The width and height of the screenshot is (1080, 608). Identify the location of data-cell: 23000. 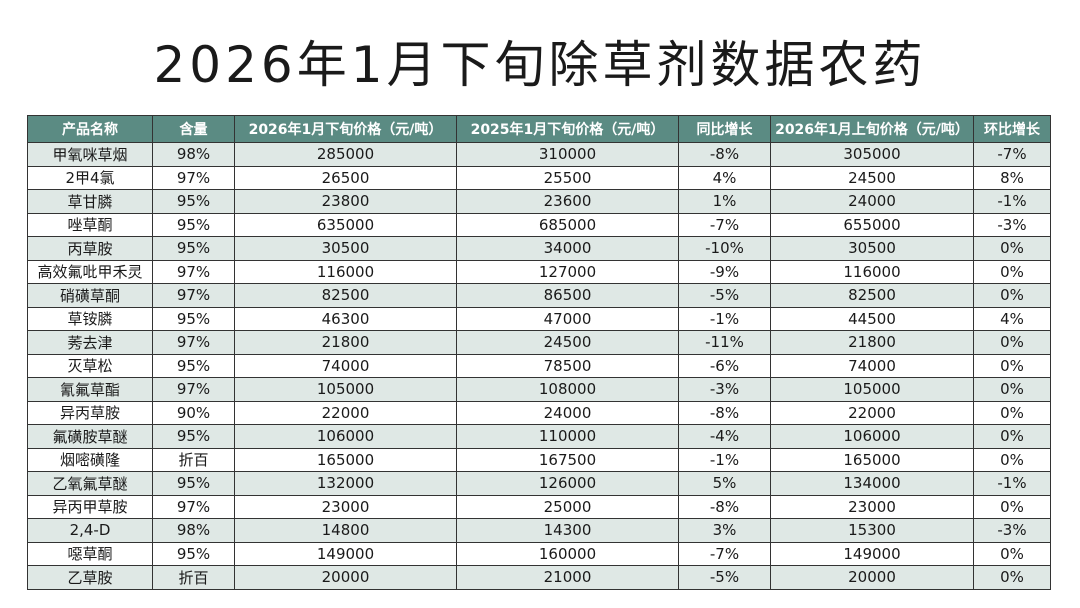
(345, 506).